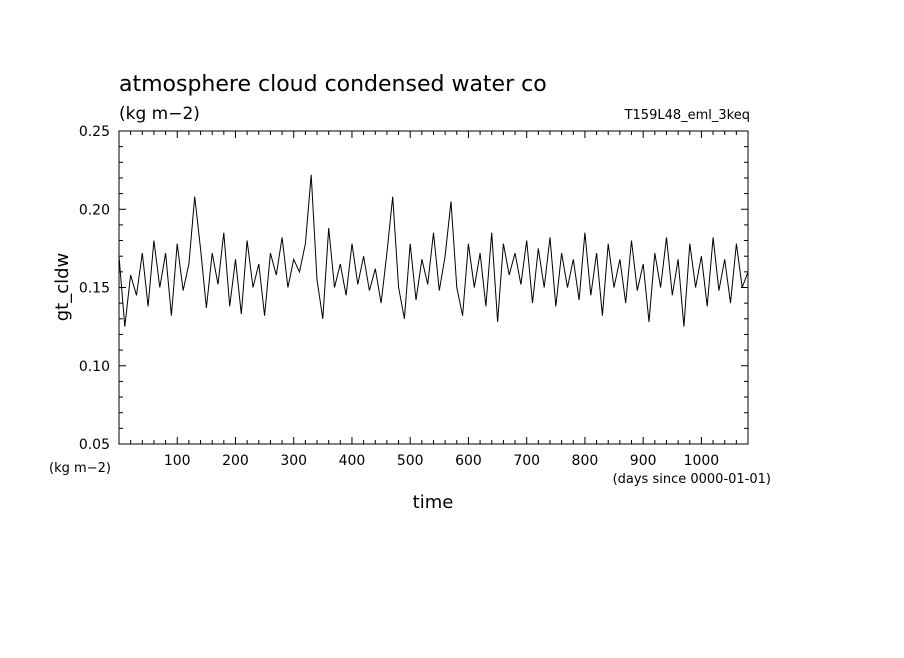 This screenshot has height=658, width=904. I want to click on x-tick-label: 200, so click(235, 461).